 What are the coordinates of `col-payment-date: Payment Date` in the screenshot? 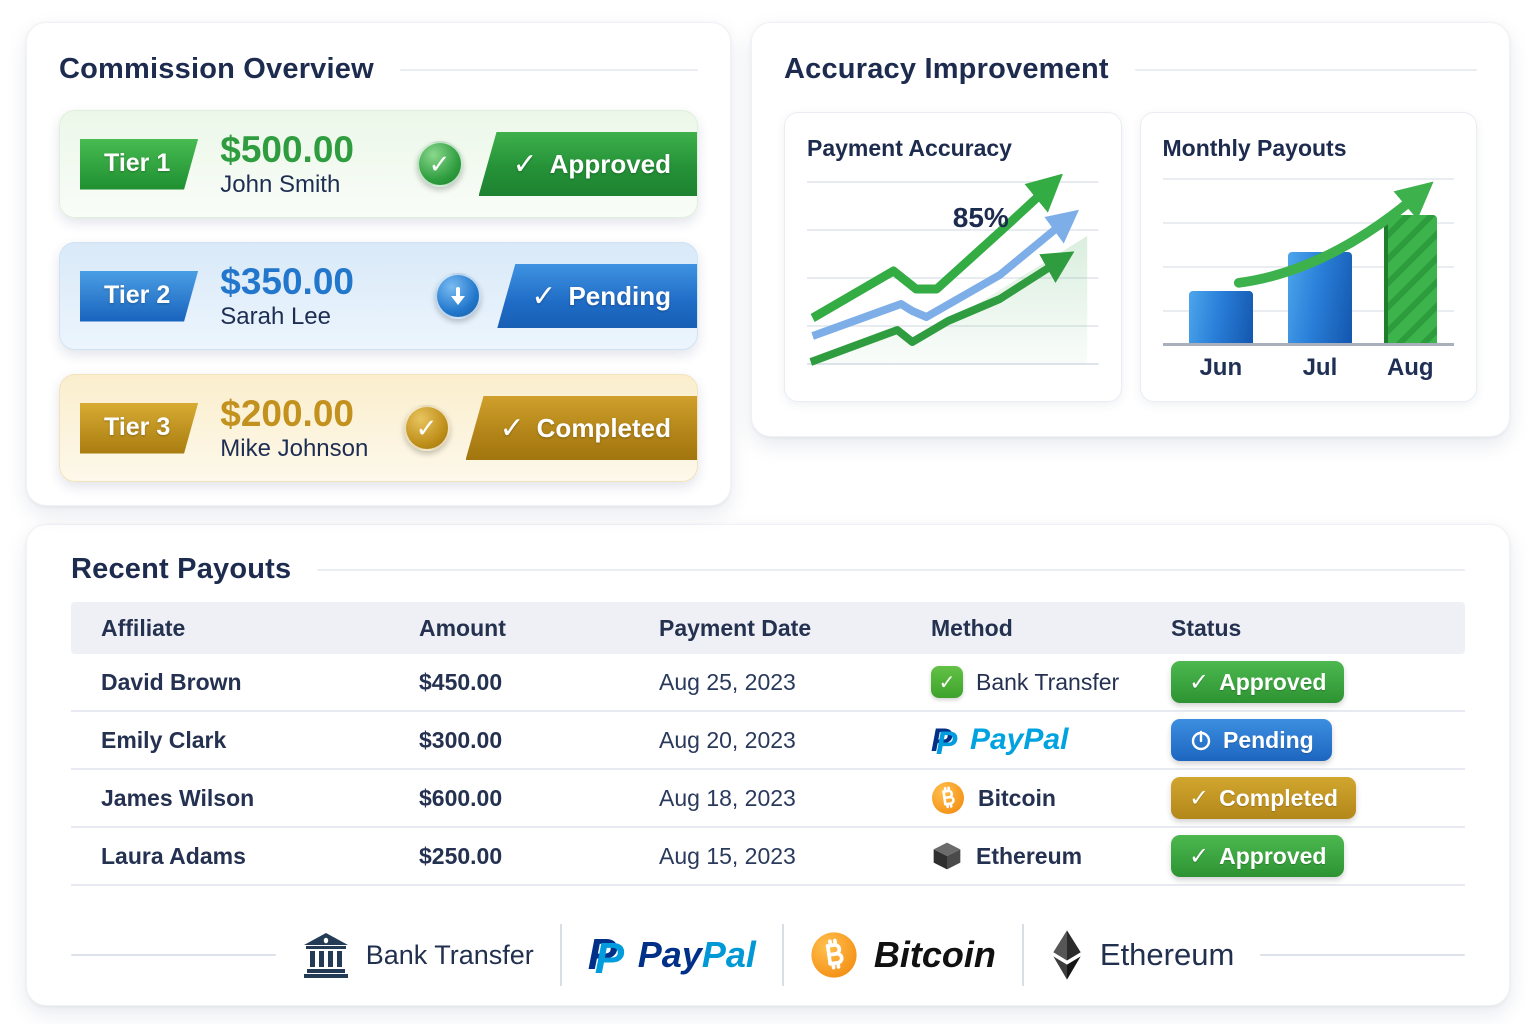 It's located at (735, 627).